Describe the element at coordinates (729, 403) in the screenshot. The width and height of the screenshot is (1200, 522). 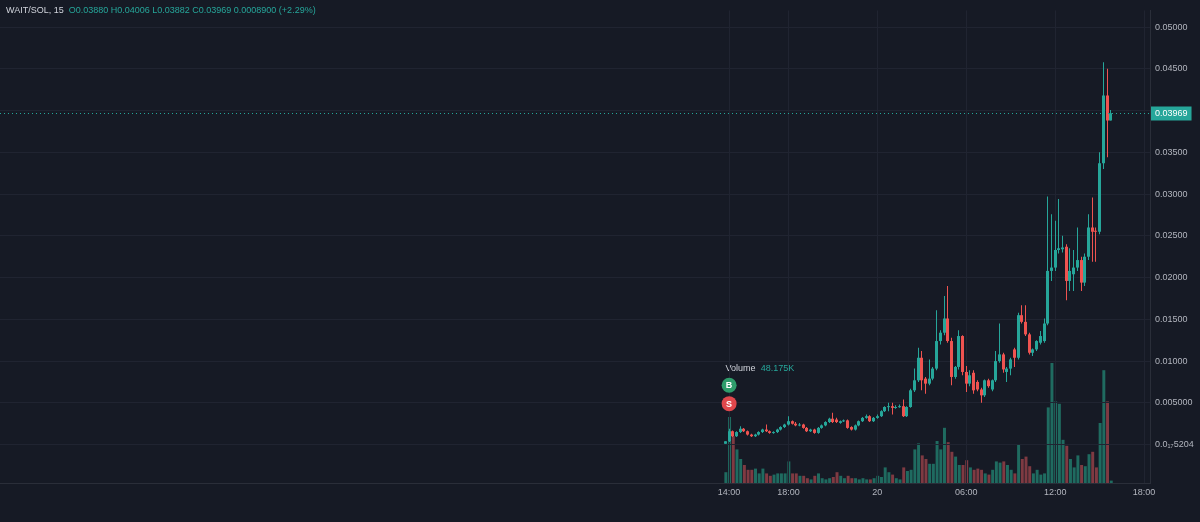
I see `annotation: S` at that location.